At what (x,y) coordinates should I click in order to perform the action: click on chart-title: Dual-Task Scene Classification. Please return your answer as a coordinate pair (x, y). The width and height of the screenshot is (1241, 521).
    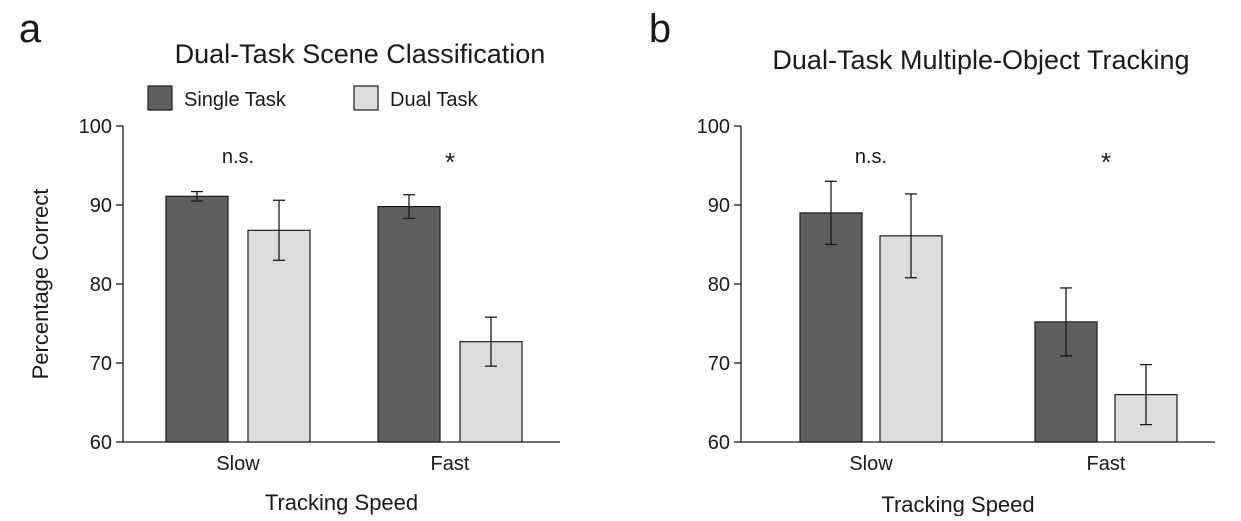
    Looking at the image, I should click on (360, 54).